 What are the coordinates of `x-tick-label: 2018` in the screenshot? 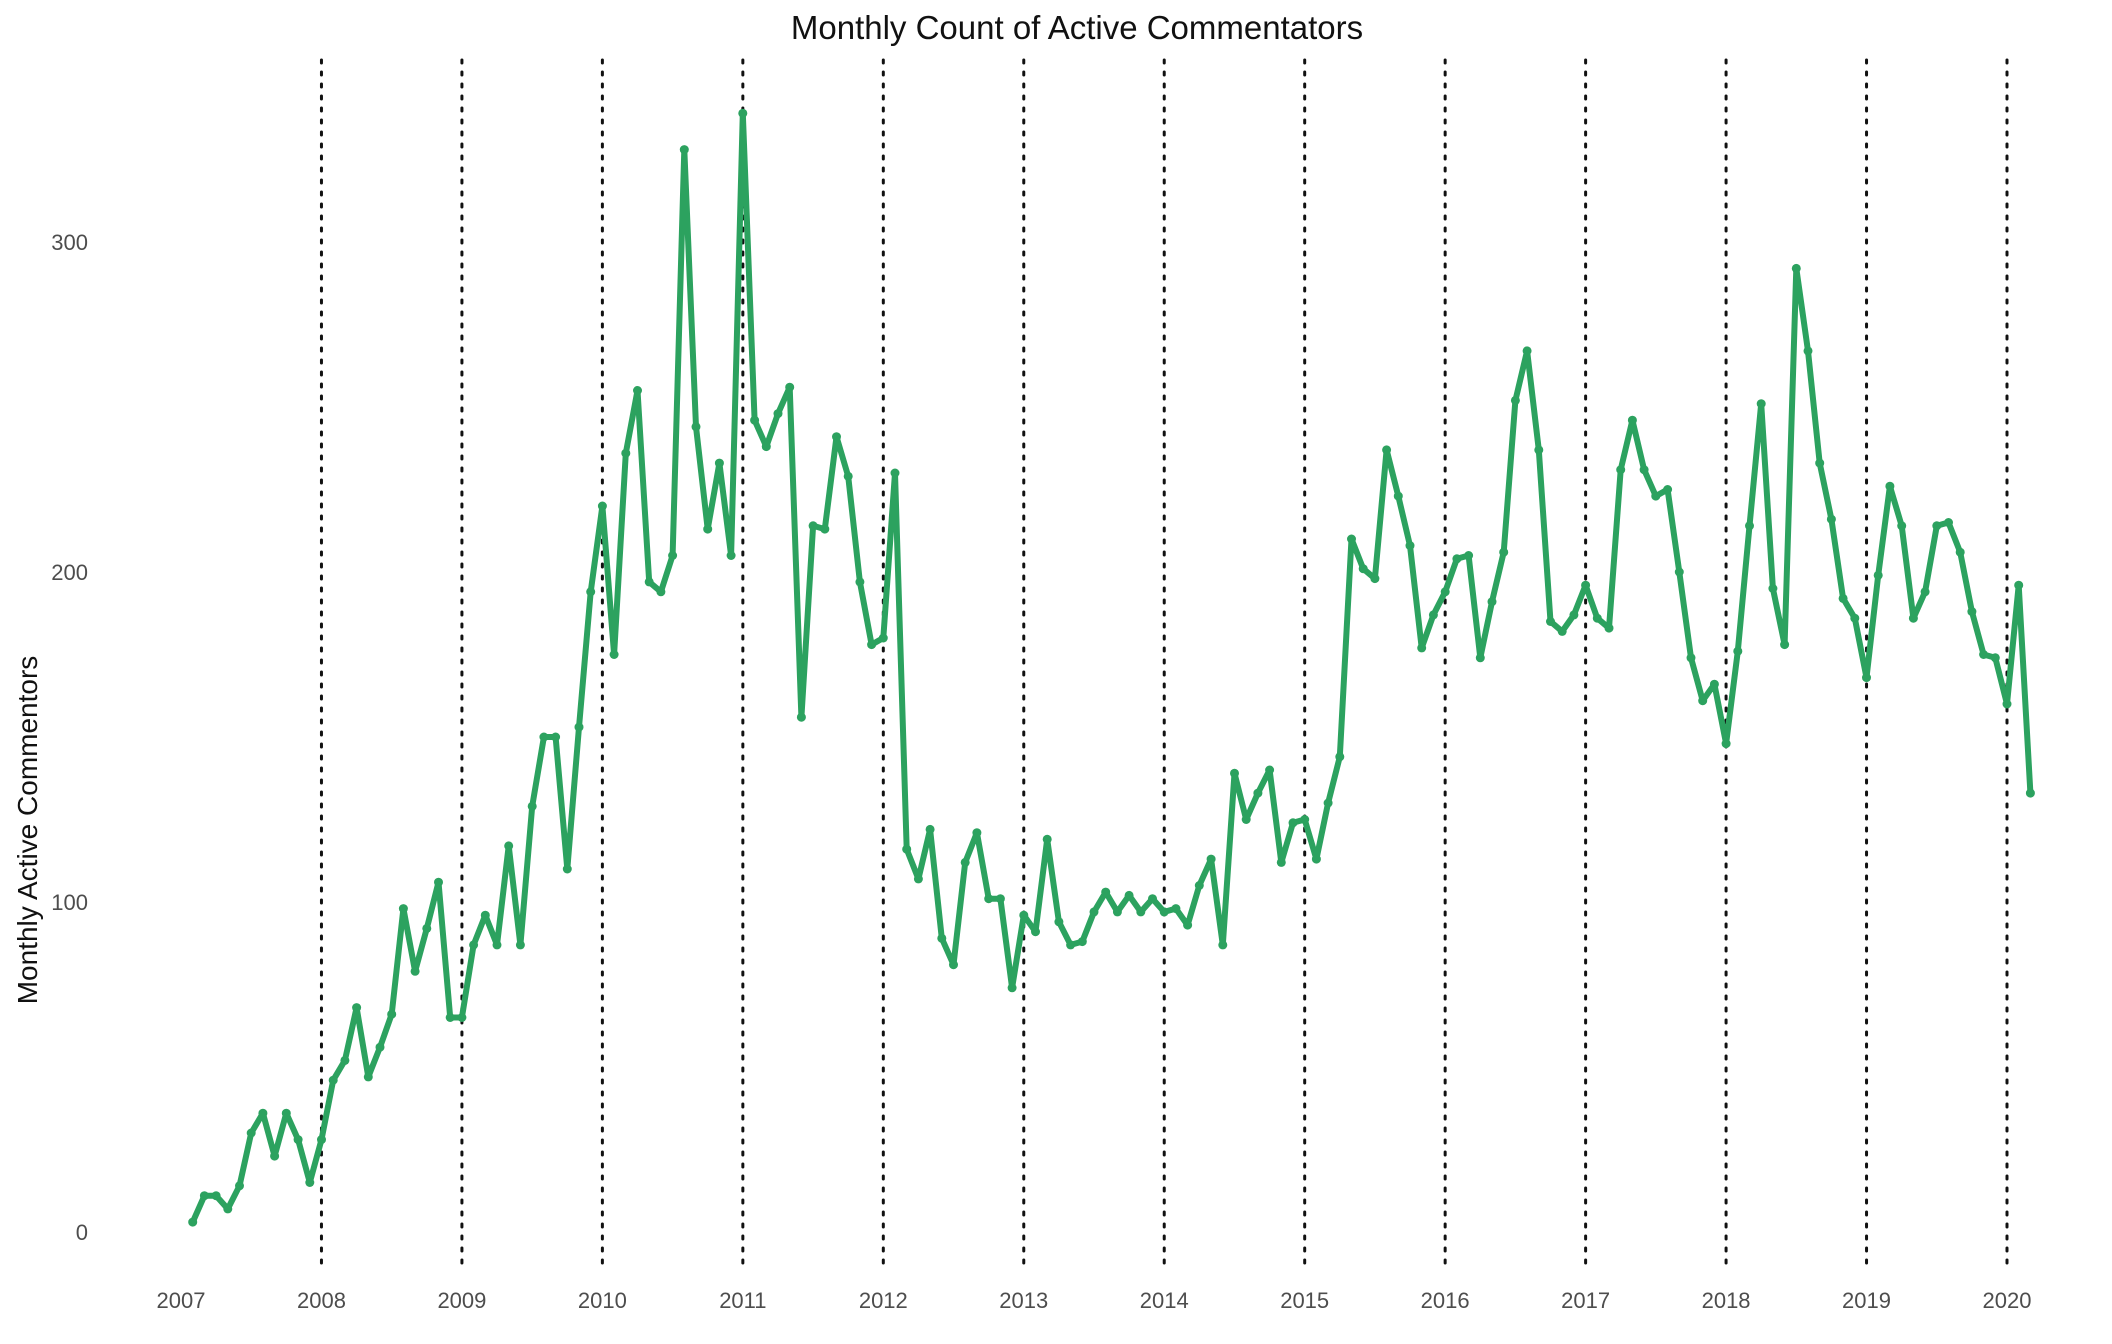 It's located at (1726, 1300).